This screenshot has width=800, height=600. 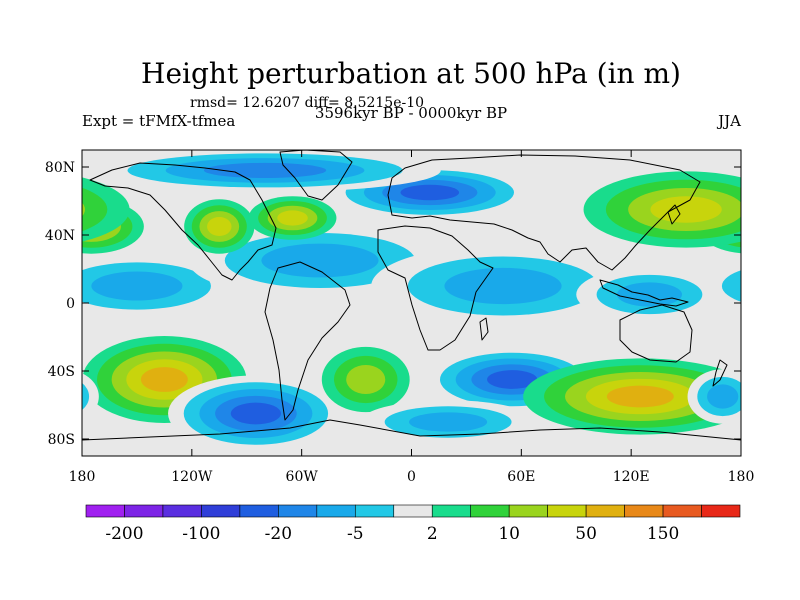 What do you see at coordinates (413, 524) in the screenshot?
I see `colorbar: -200 -100 -20 -5 2 10 50 150` at bounding box center [413, 524].